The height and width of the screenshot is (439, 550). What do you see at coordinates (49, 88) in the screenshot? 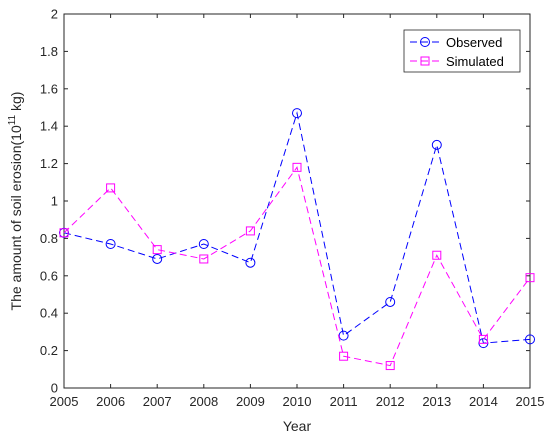
I see `y-tick-label: 1.6` at bounding box center [49, 88].